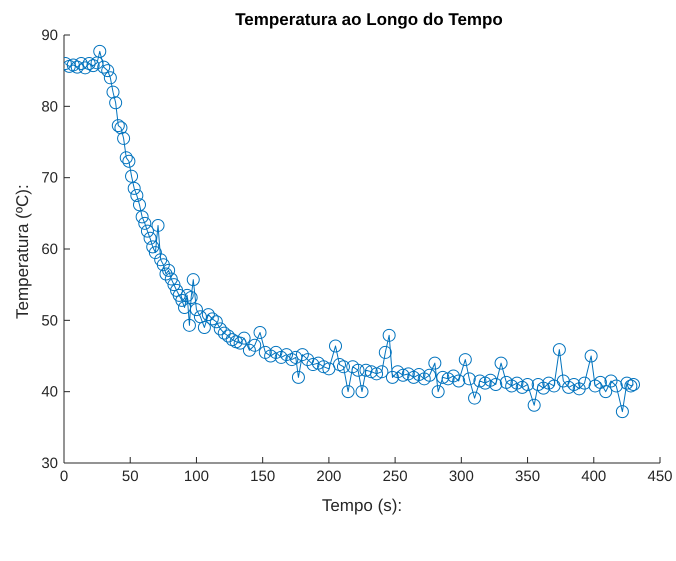 Image resolution: width=676 pixels, height=561 pixels. What do you see at coordinates (64, 476) in the screenshot?
I see `x-tick-label: 0` at bounding box center [64, 476].